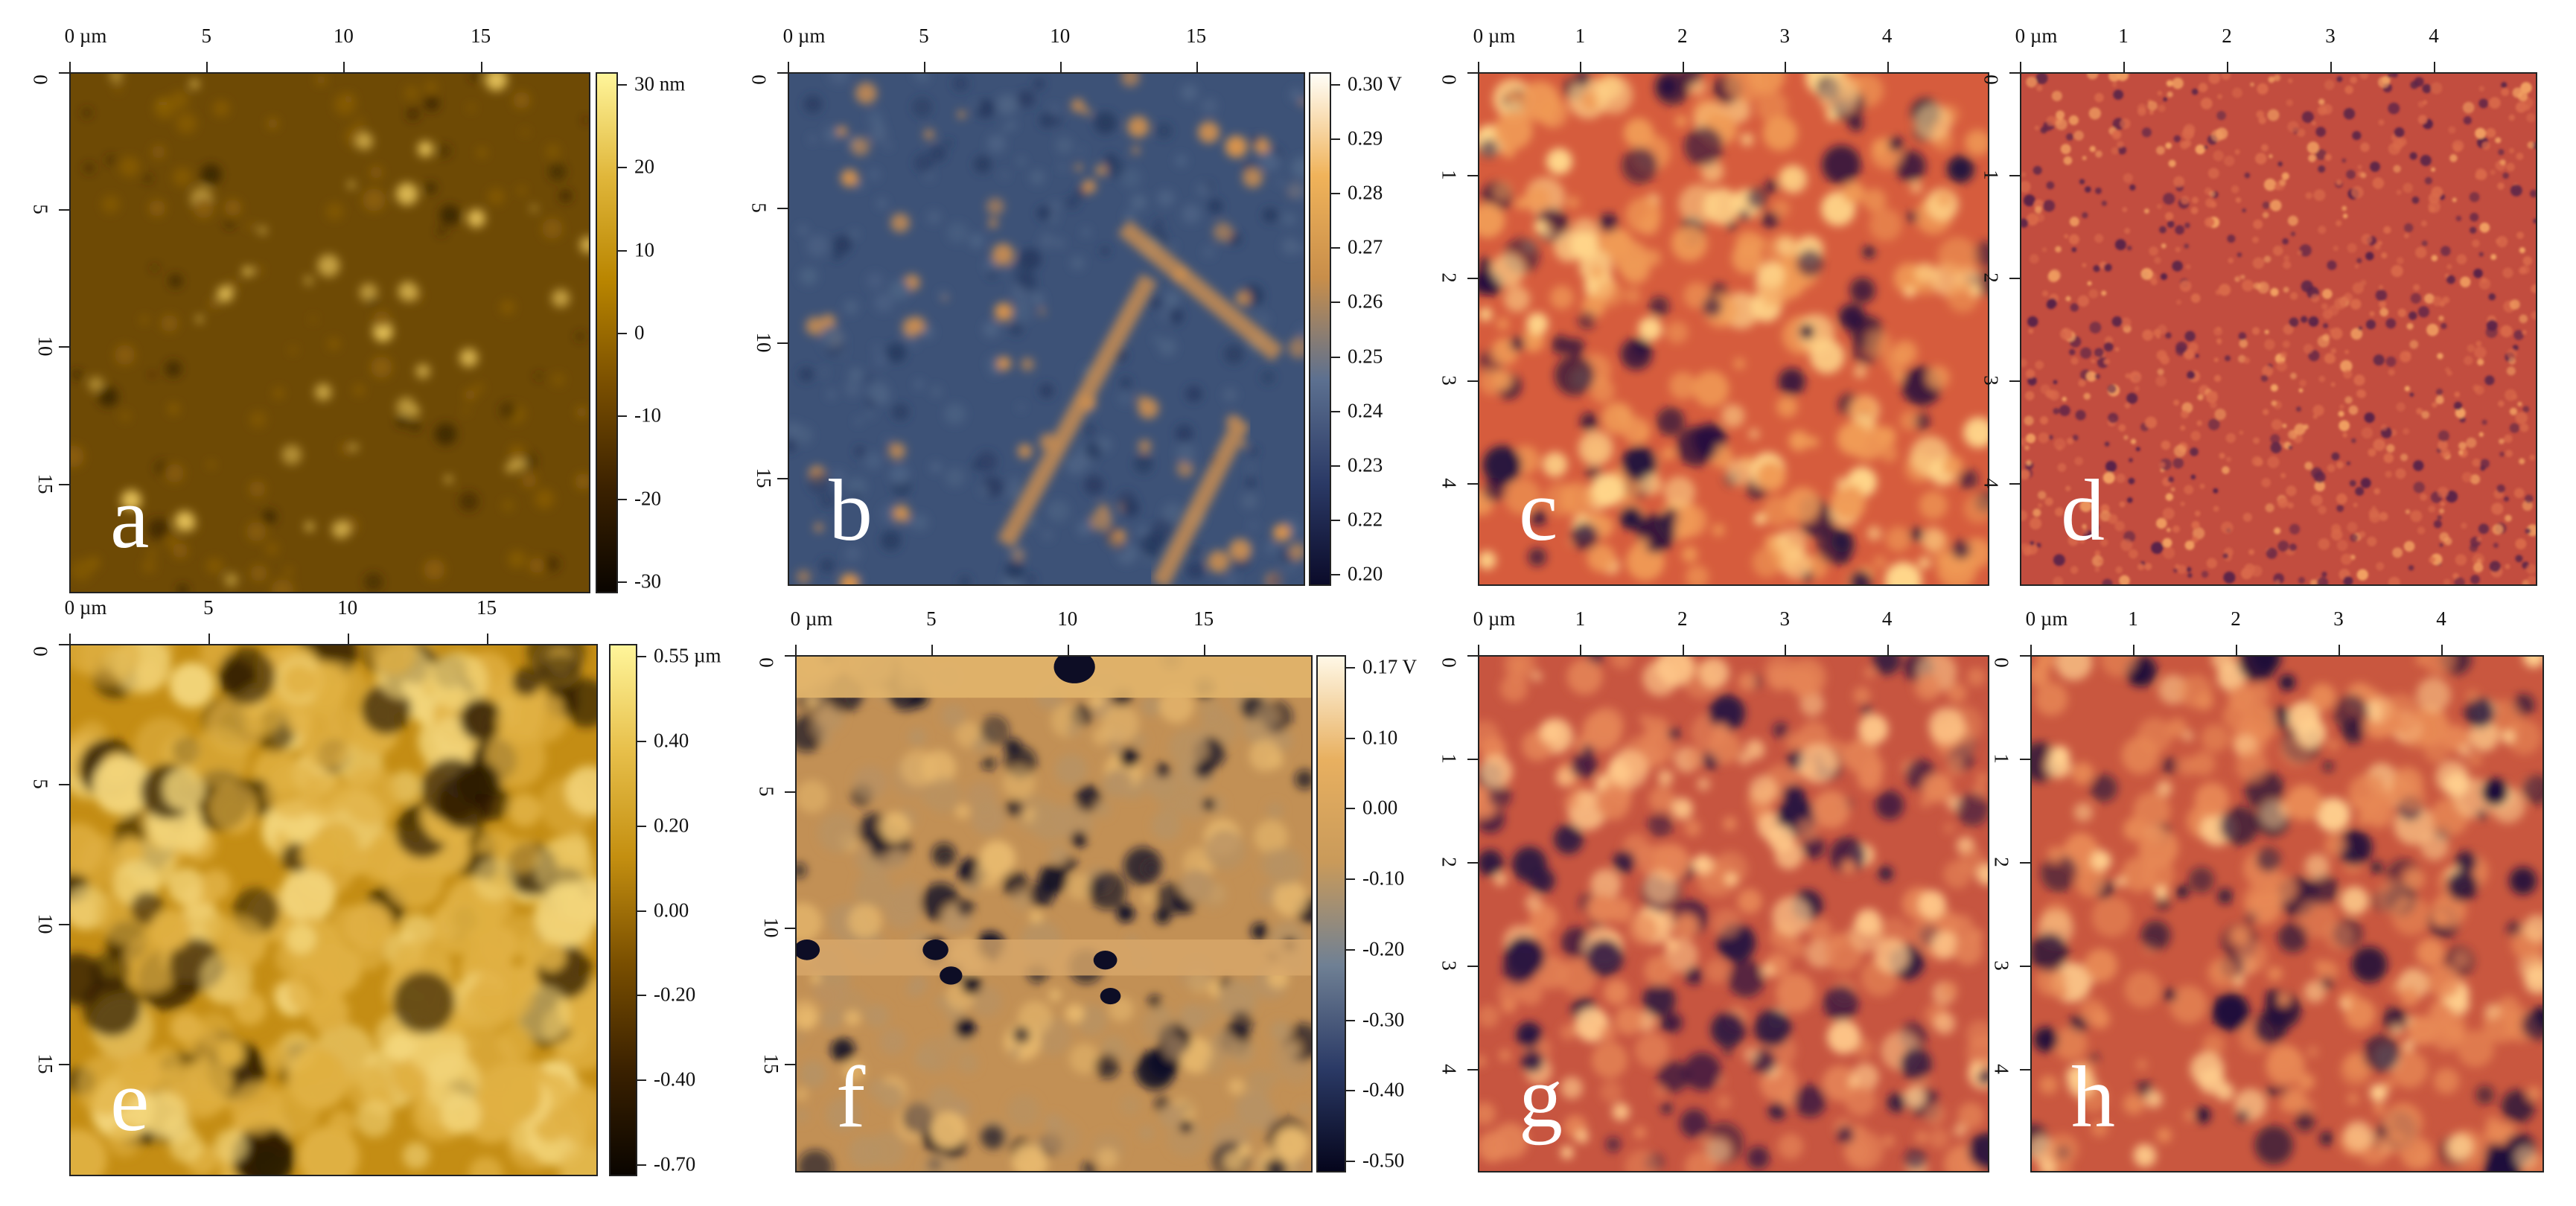 The height and width of the screenshot is (1206, 2576). What do you see at coordinates (687, 656) in the screenshot?
I see `colorbar-tick-label: 0.55 µm` at bounding box center [687, 656].